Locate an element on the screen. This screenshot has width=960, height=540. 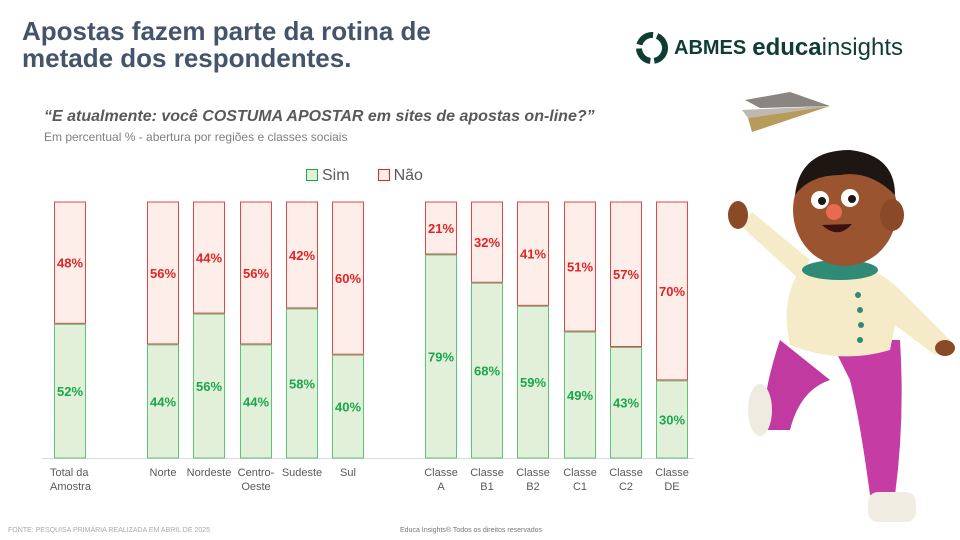
x-tick-label: C2 is located at coordinates (626, 487).